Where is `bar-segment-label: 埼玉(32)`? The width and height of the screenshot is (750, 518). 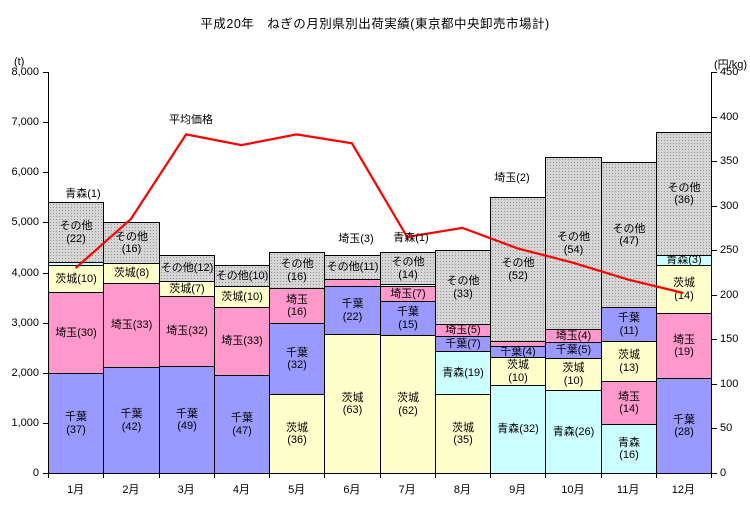
bar-segment-label: 埼玉(32) is located at coordinates (187, 331).